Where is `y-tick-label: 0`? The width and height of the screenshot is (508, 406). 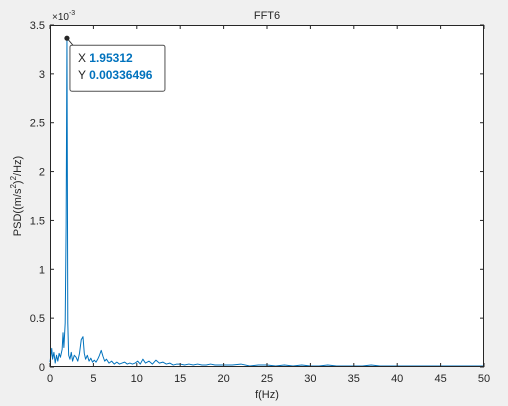
y-tick-label: 0 is located at coordinates (42, 368).